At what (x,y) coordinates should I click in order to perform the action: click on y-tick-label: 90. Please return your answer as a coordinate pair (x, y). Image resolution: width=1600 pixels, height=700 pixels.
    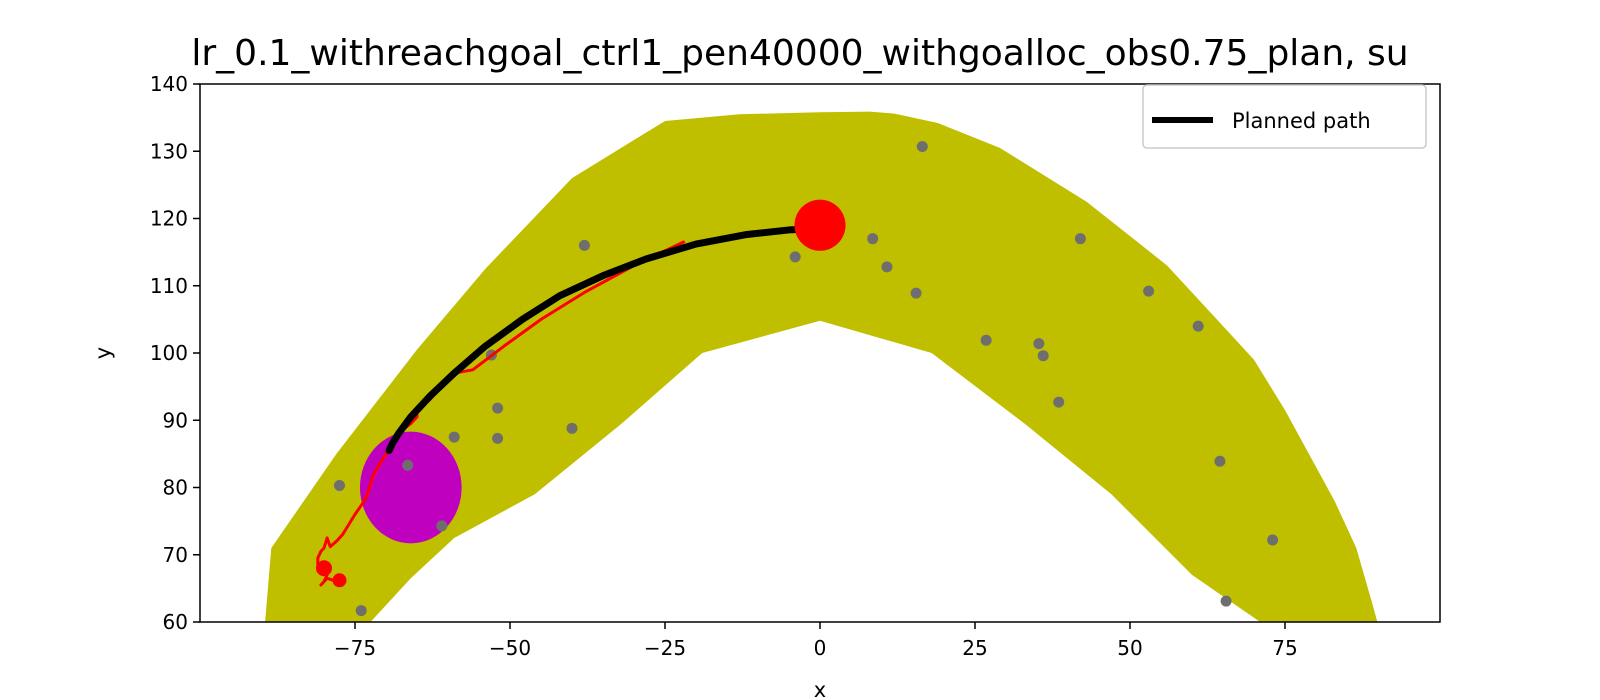
    Looking at the image, I should click on (175, 420).